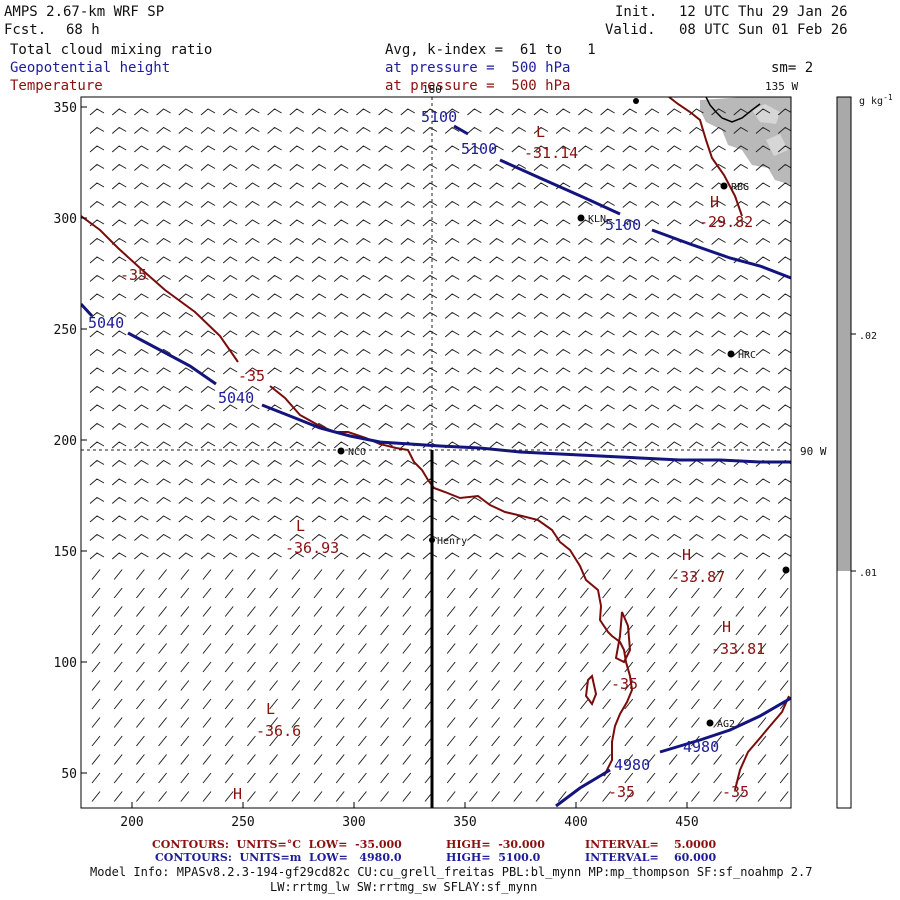 The width and height of the screenshot is (900, 900). Describe the element at coordinates (65, 663) in the screenshot. I see `y-tick-label: 100` at that location.